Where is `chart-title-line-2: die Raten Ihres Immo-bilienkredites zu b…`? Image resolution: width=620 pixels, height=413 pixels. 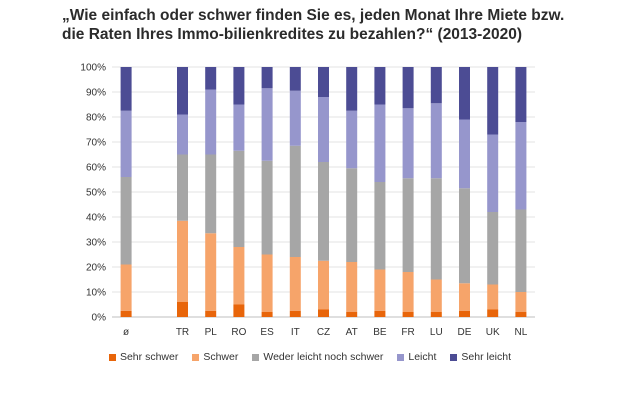 chart-title-line-2: die Raten Ihres Immo-bilienkredites zu b… is located at coordinates (292, 34).